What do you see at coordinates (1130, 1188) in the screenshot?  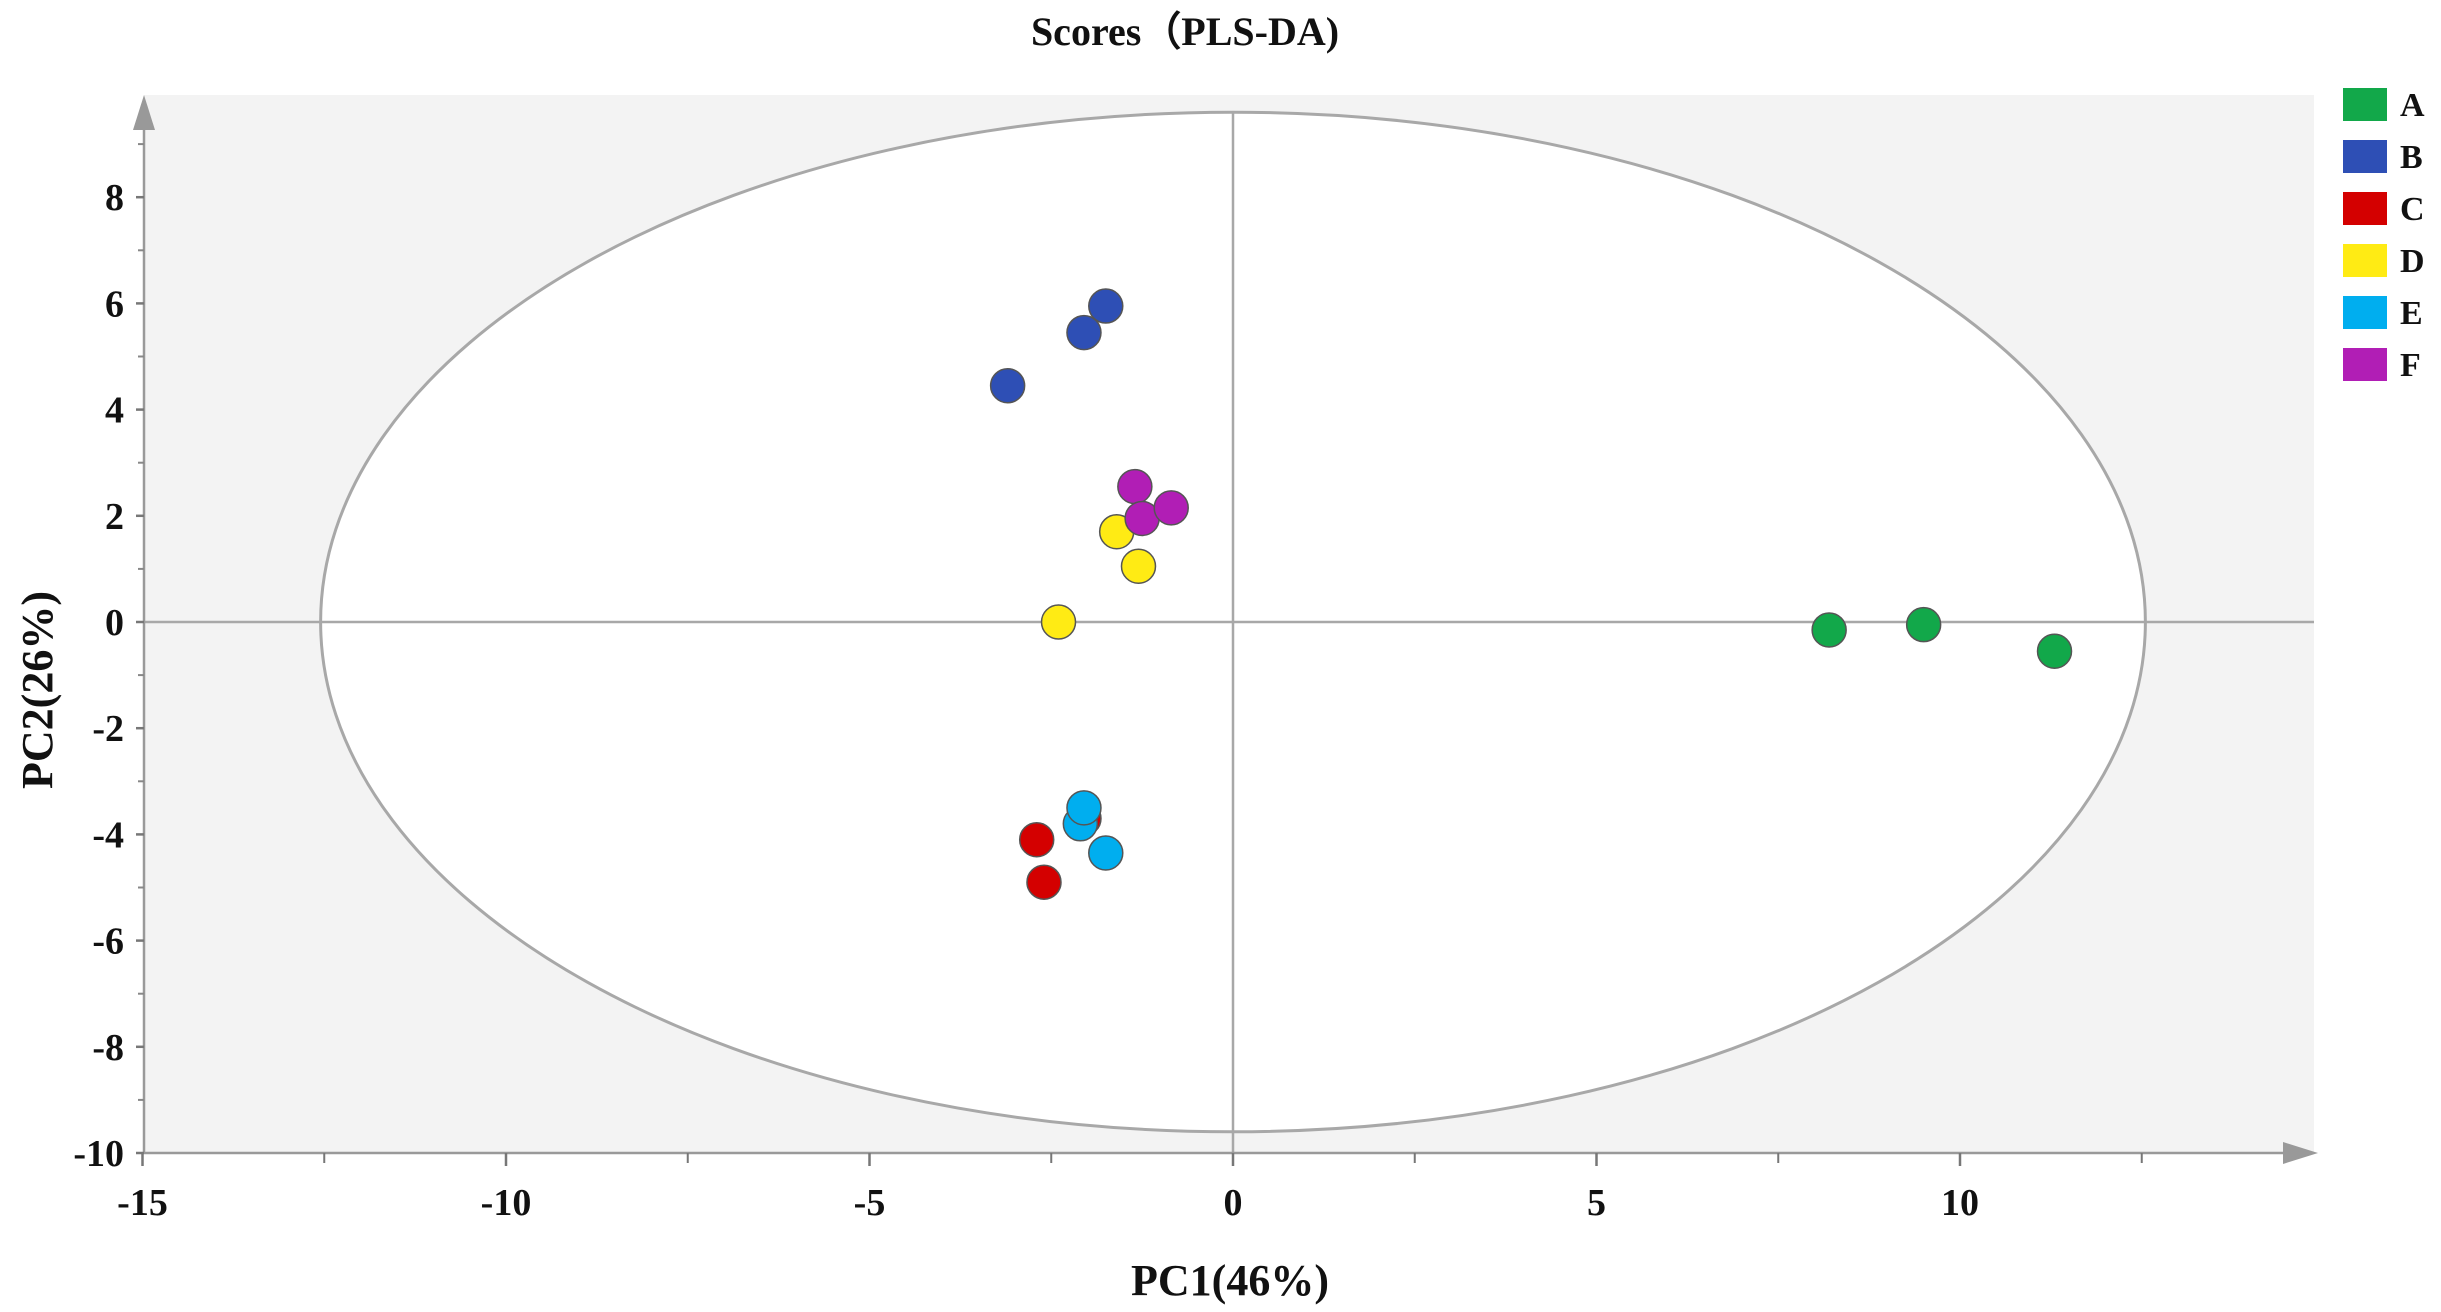 I see `x-axis-ticks: -15 -10 -5 0 5 10` at bounding box center [1130, 1188].